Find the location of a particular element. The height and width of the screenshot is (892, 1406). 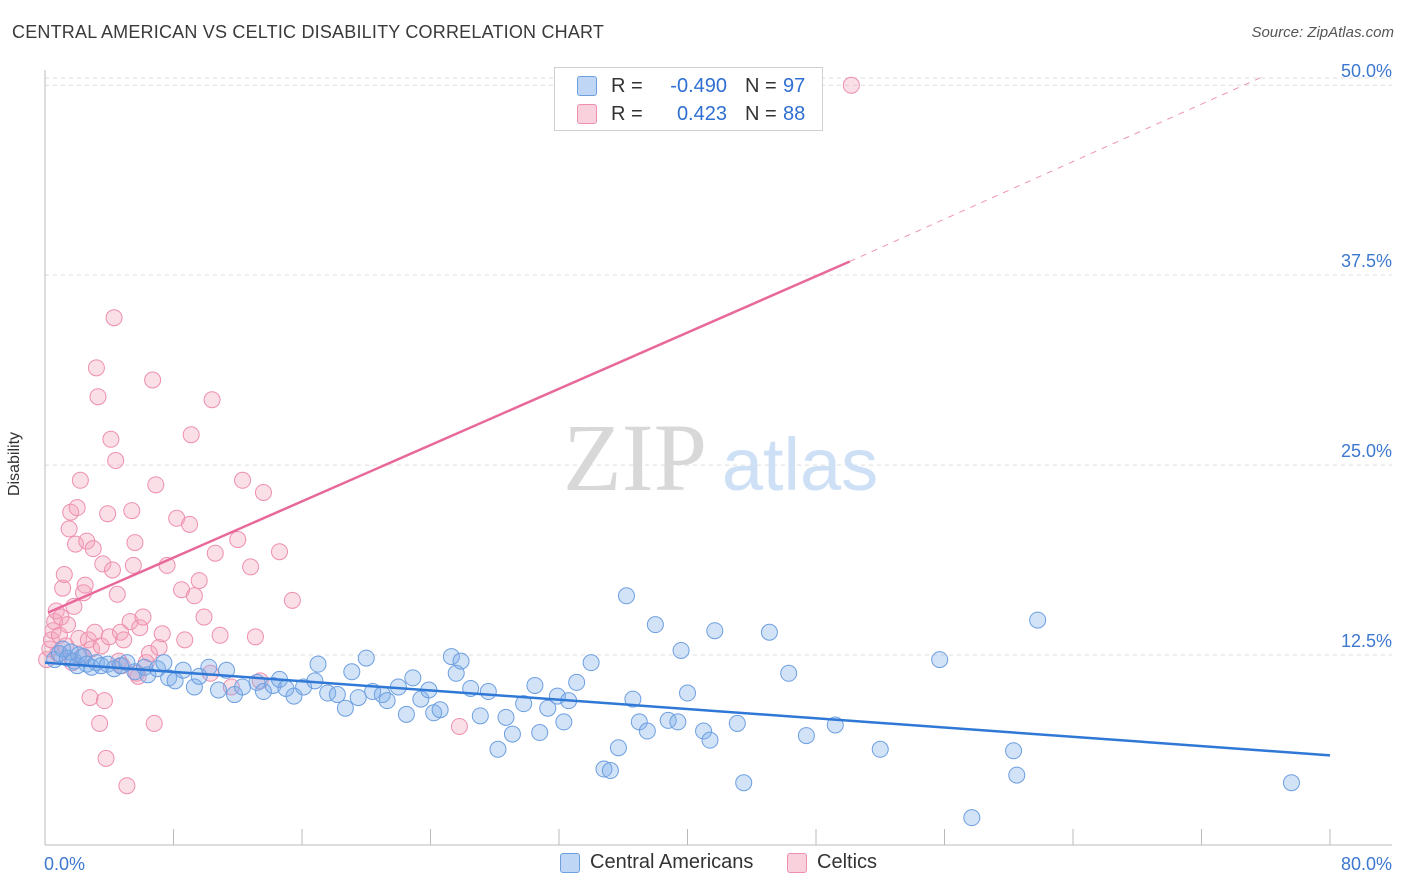

legend-row-central-americans: R = -0.490 N = 97 is located at coordinates (691, 86).